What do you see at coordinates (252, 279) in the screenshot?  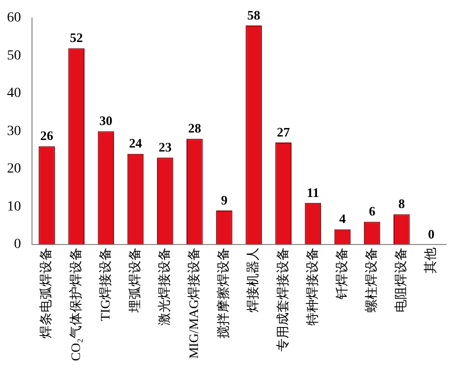 I see `x-tick-label: 焊接机器人` at bounding box center [252, 279].